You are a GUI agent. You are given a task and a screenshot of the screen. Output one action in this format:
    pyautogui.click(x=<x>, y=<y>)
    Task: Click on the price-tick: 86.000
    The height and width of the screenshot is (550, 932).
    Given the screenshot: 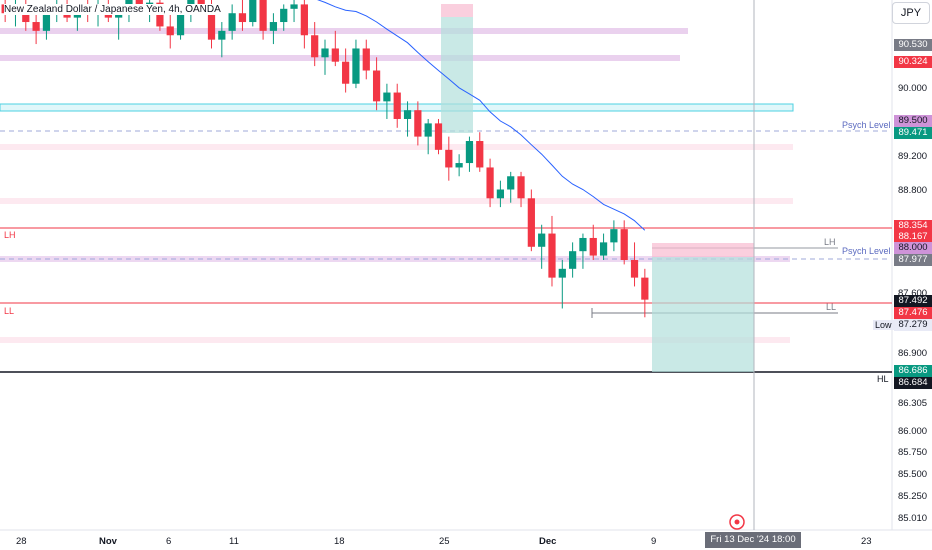 What is the action you would take?
    pyautogui.click(x=913, y=431)
    